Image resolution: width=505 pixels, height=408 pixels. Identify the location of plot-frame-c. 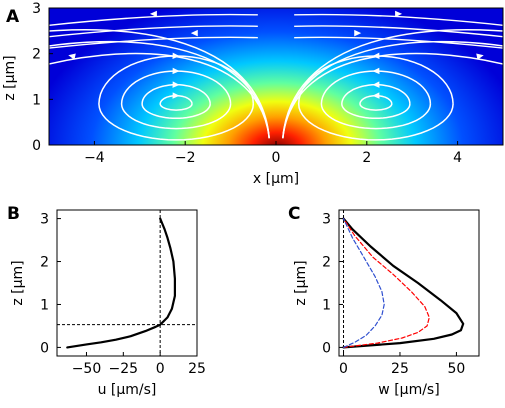
(409, 283).